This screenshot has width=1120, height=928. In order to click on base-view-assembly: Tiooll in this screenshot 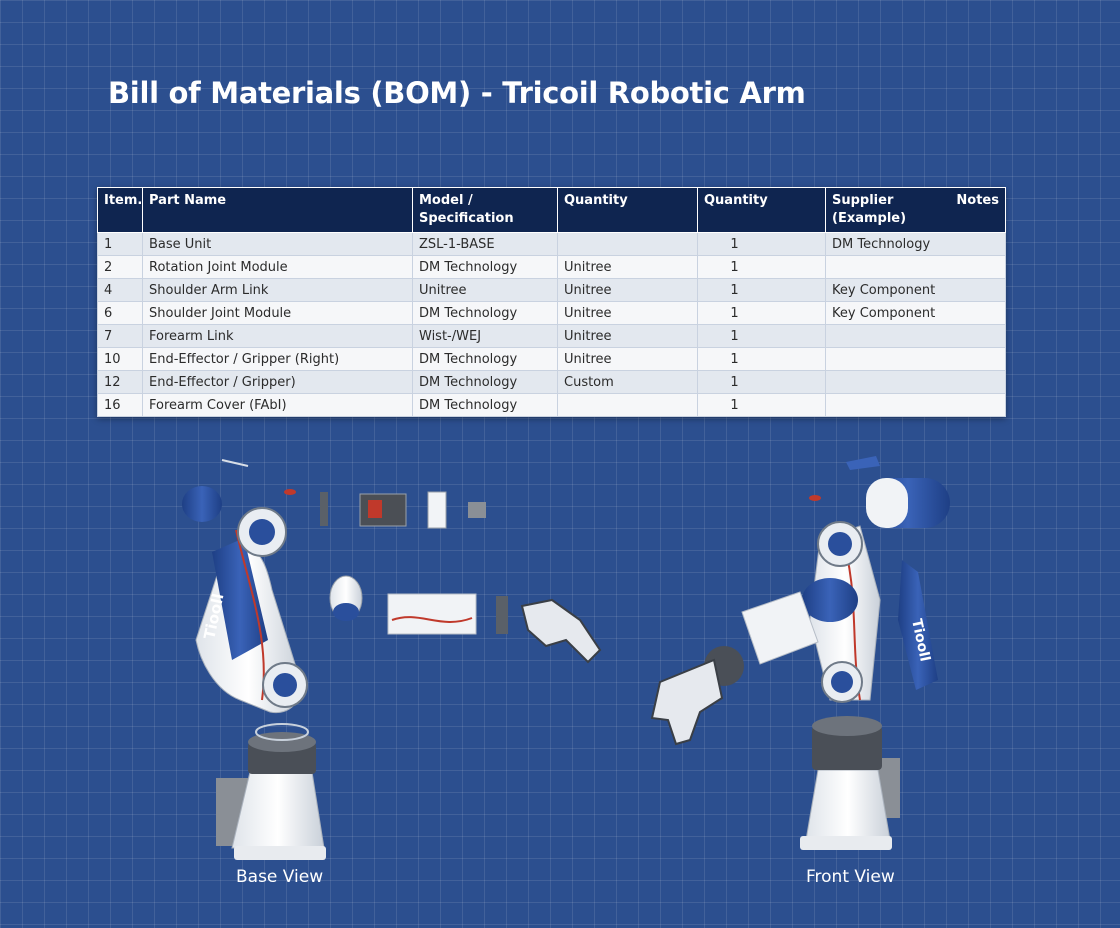, I will do `click(254, 673)`.